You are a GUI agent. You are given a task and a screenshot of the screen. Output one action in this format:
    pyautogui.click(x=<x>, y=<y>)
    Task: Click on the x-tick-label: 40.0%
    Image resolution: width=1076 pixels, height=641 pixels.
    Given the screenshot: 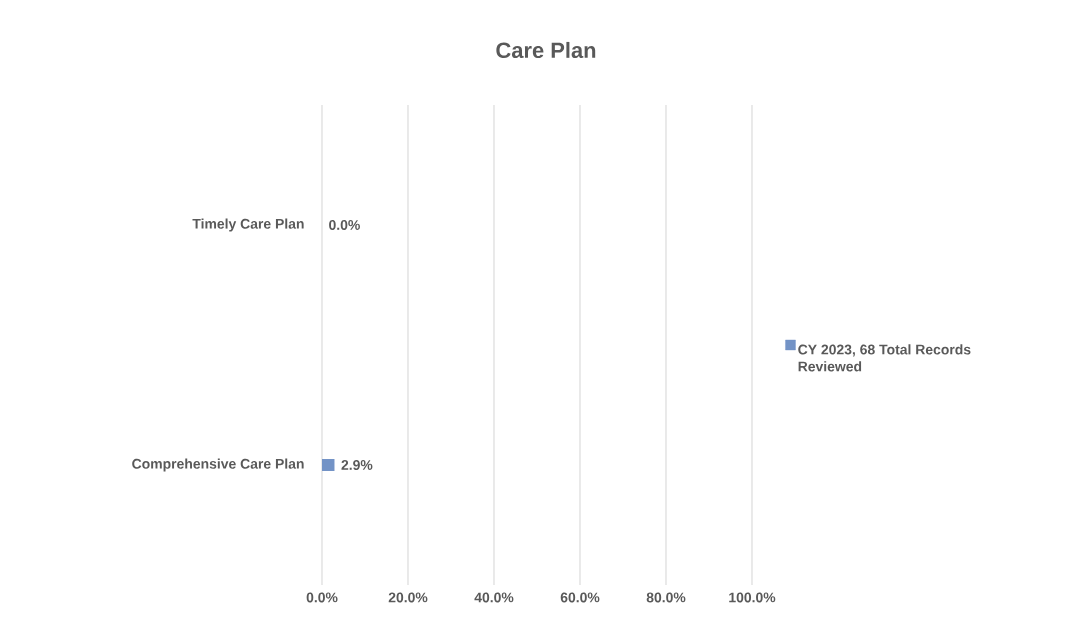 What is the action you would take?
    pyautogui.click(x=494, y=597)
    